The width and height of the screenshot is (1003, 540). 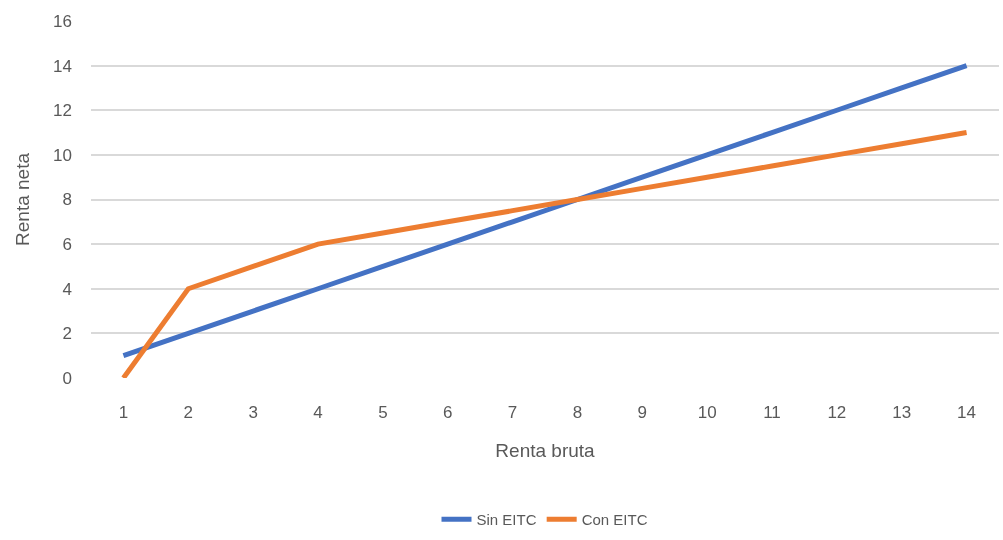 What do you see at coordinates (62, 111) in the screenshot?
I see `y-tick-label: 12` at bounding box center [62, 111].